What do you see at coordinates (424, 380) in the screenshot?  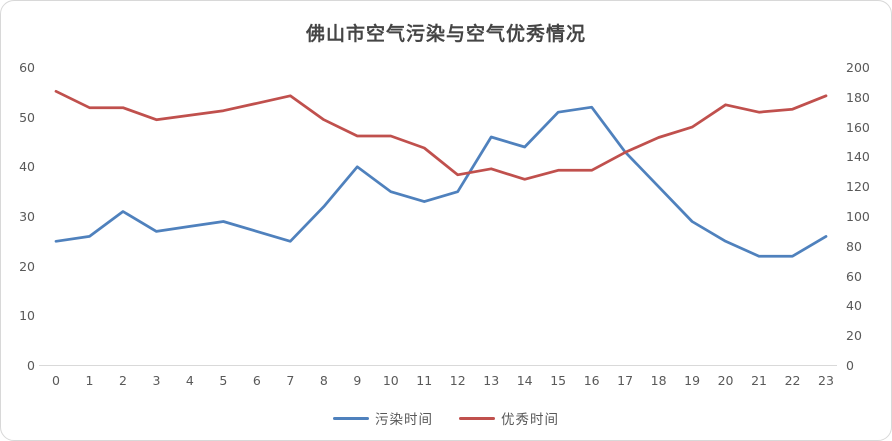 I see `tick-label: 11` at bounding box center [424, 380].